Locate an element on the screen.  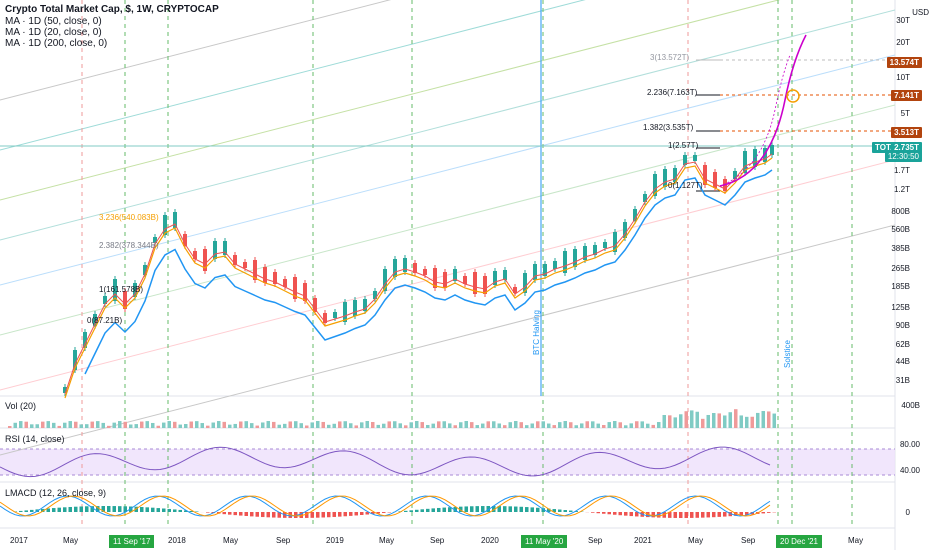
ma-50-legend: MA · 1D (50, close, 0) is located at coordinates (53, 21).